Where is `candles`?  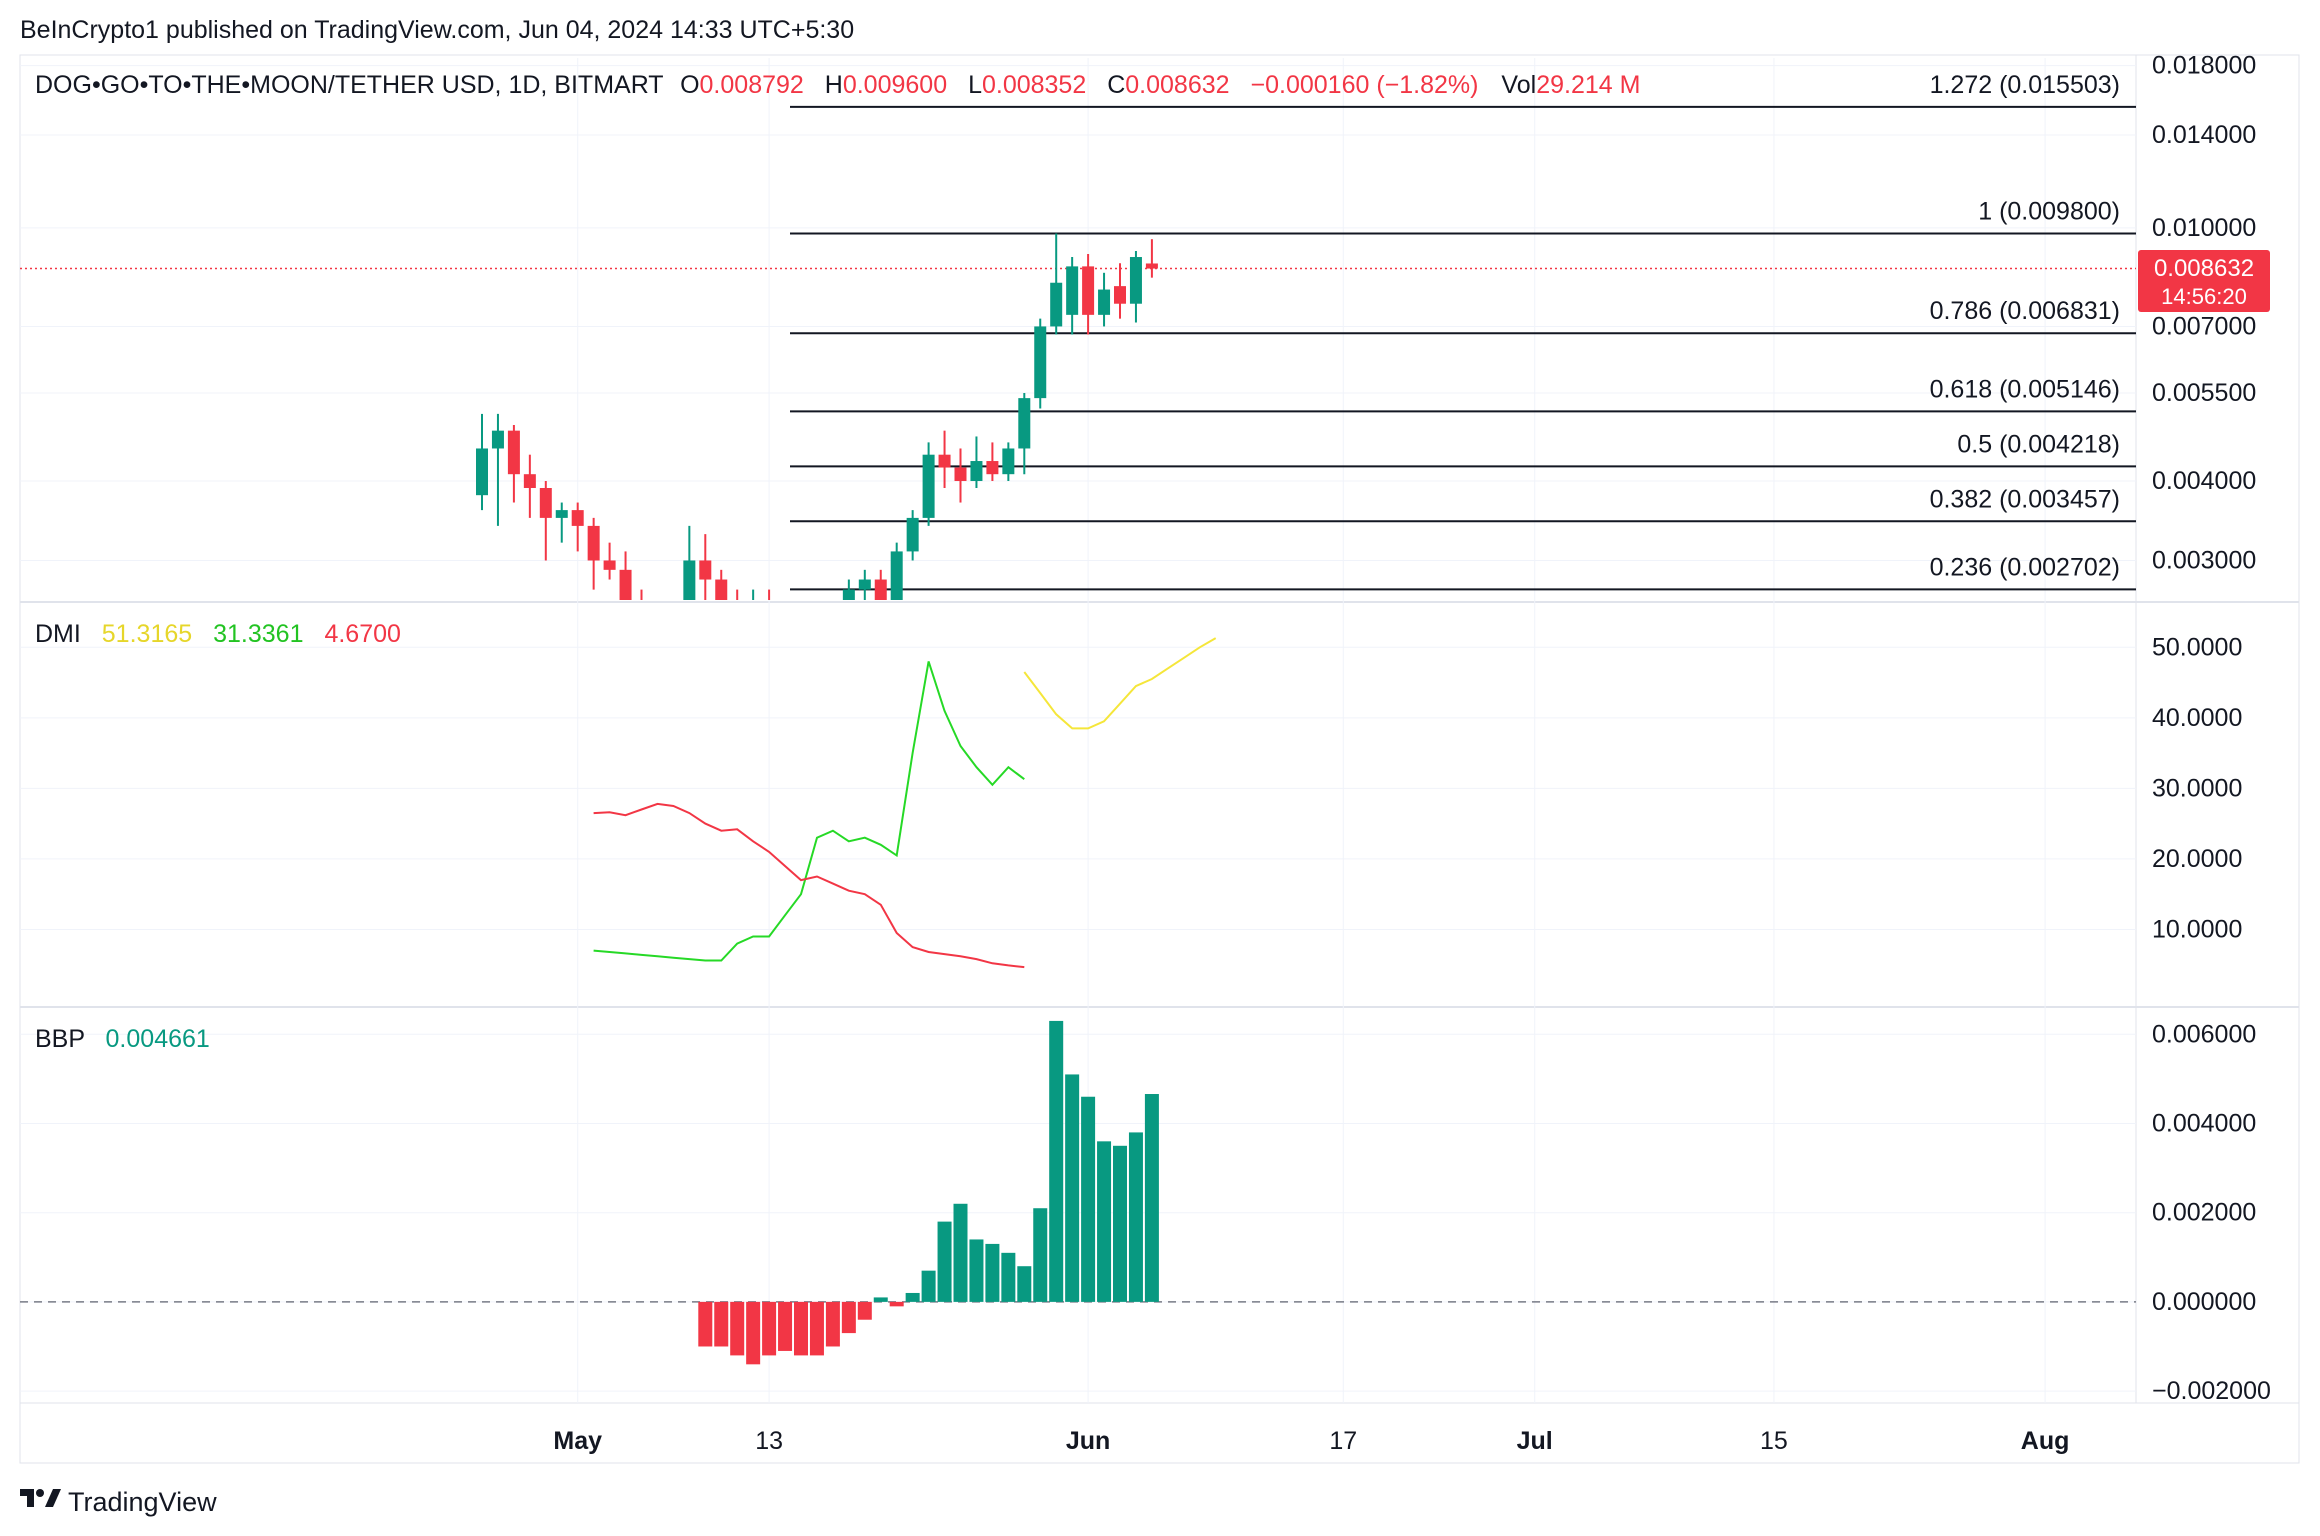
candles is located at coordinates (817, 433).